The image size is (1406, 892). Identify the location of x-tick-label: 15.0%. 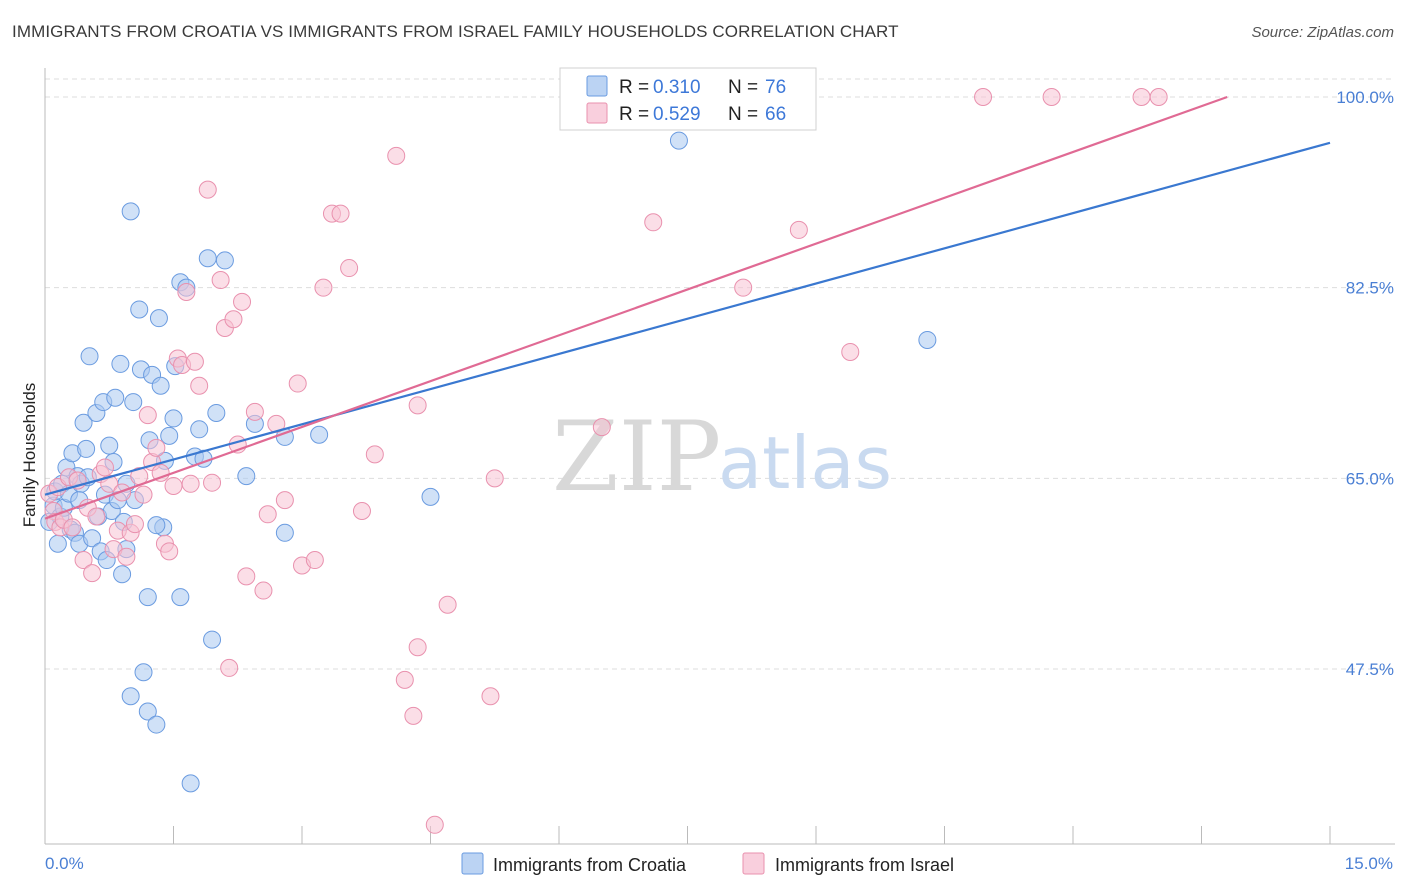
(1369, 863).